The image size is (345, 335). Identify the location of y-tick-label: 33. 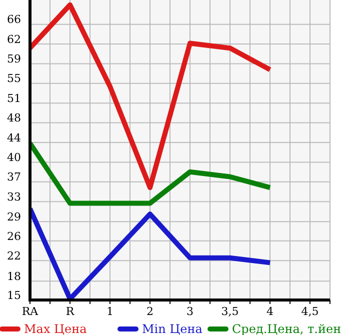
(14, 197).